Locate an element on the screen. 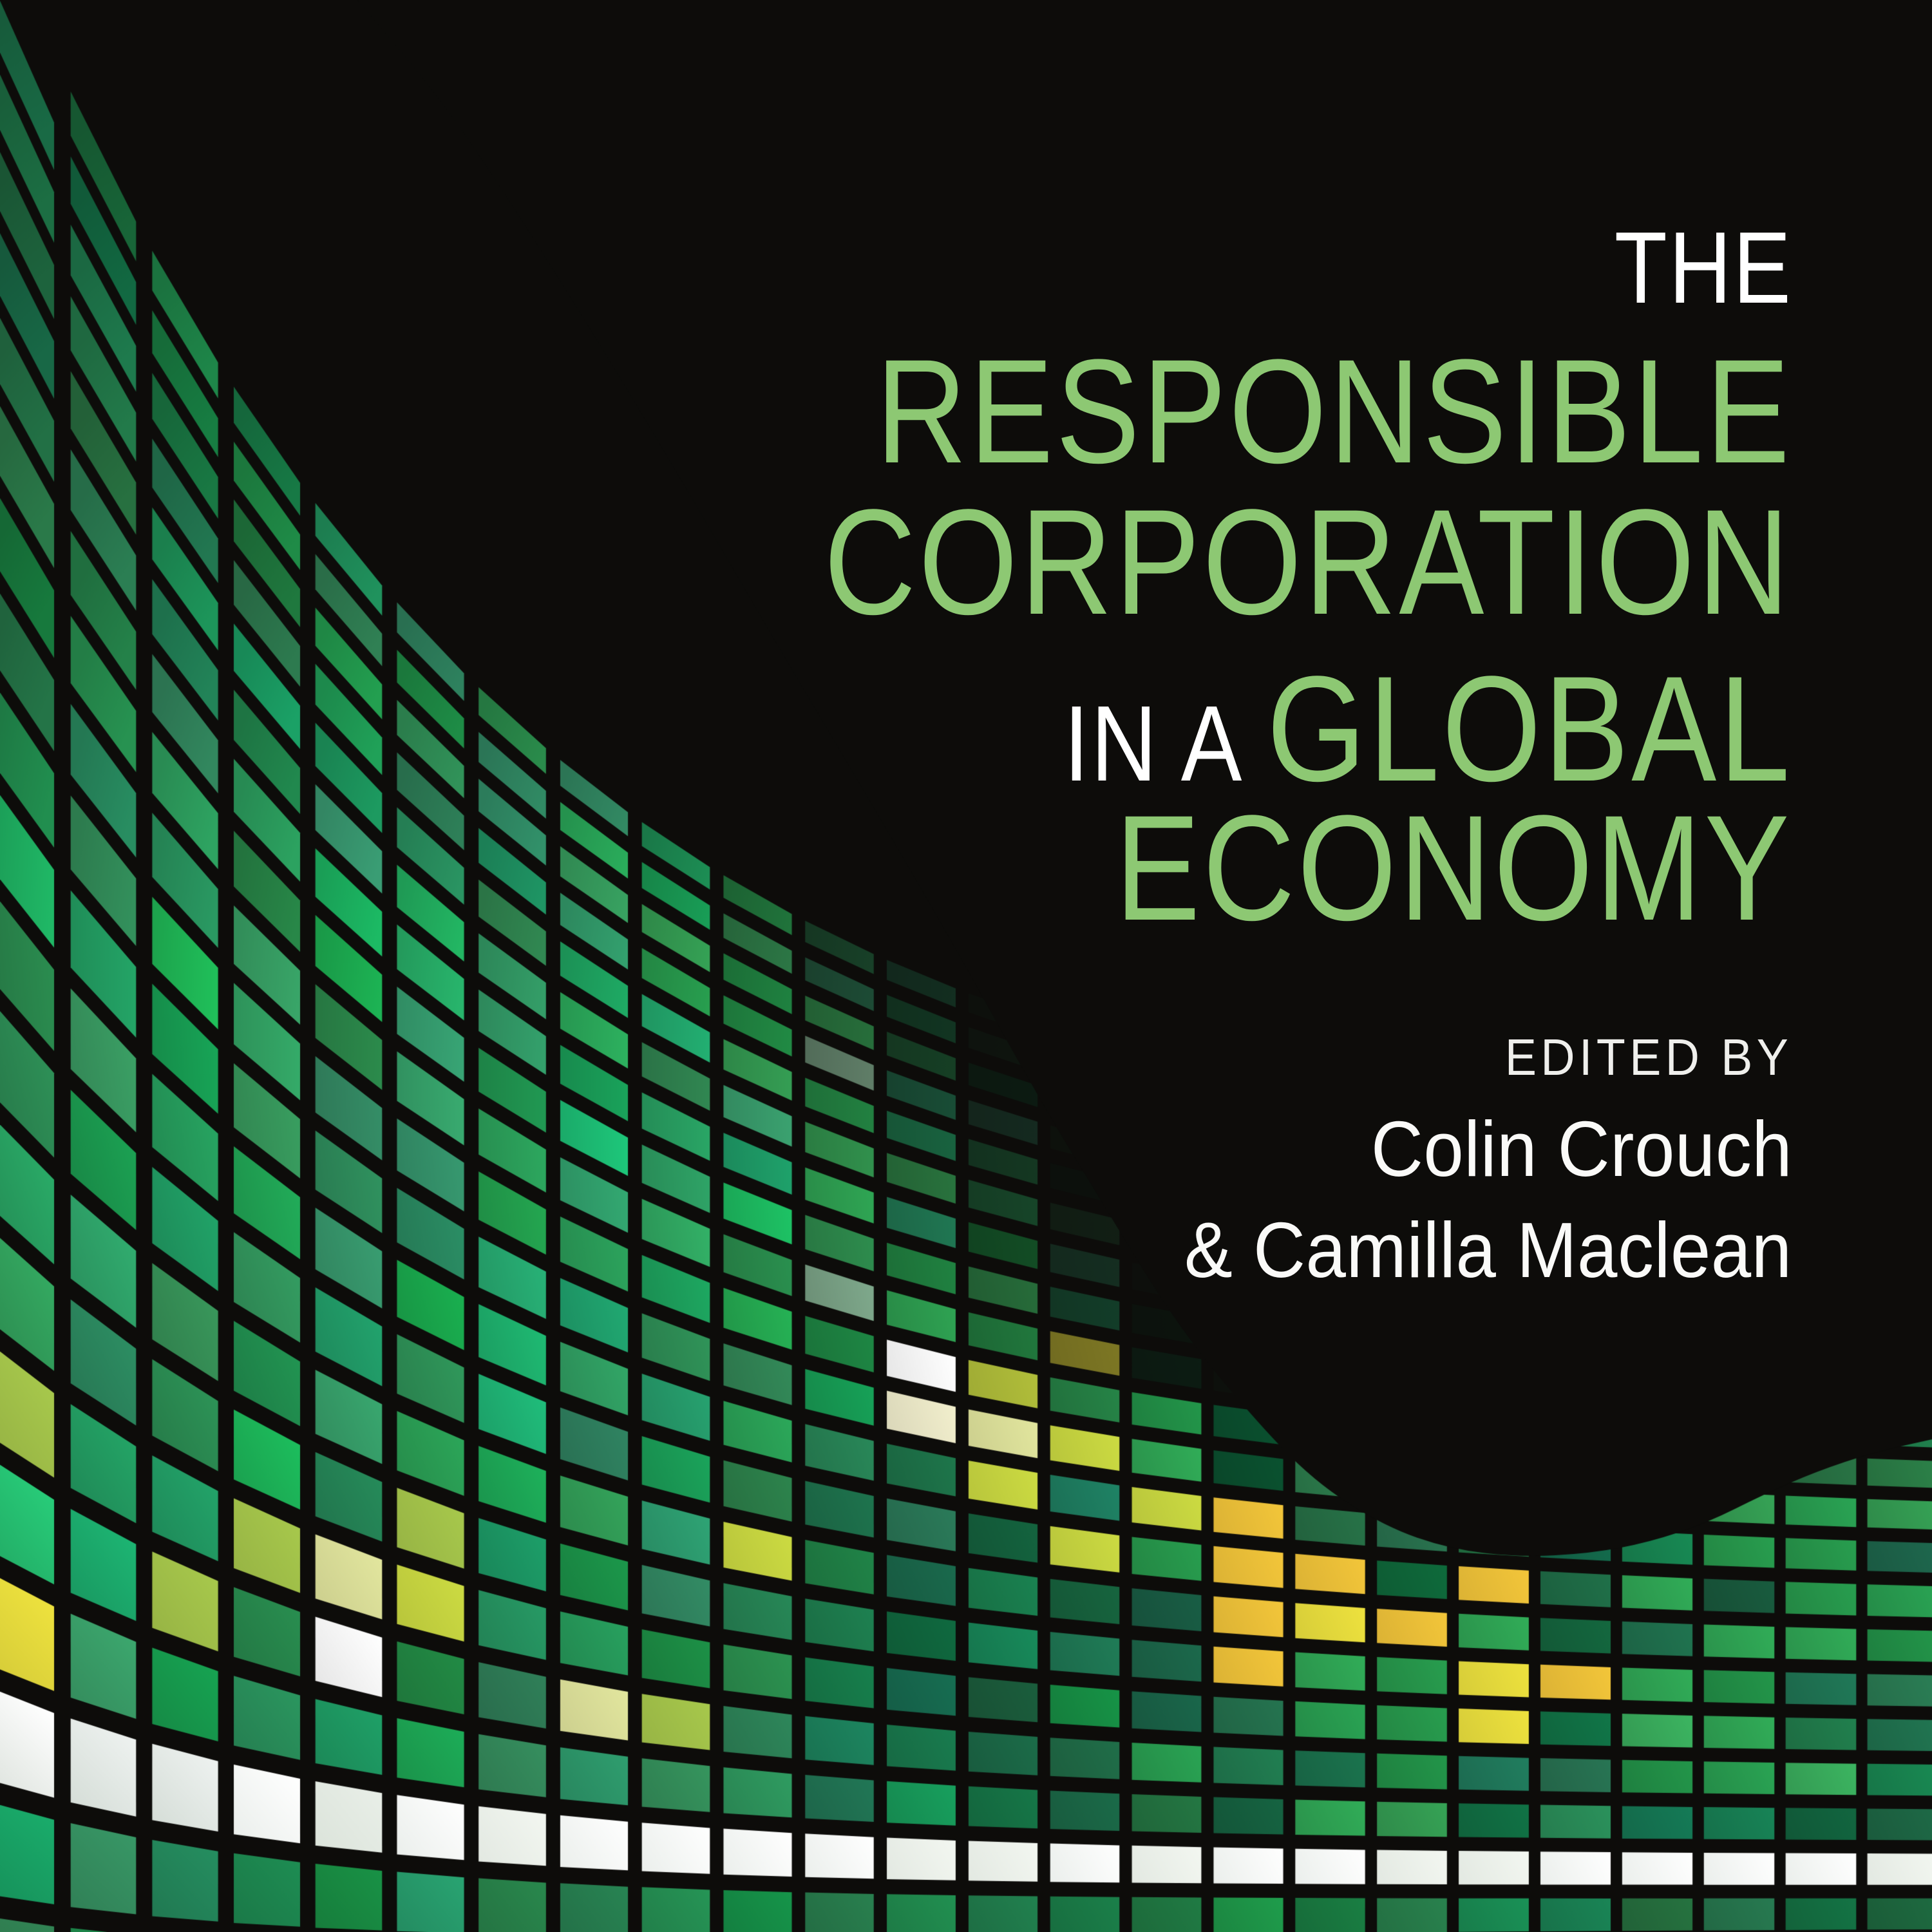 The width and height of the screenshot is (1932, 1932). title-line-responsible: RESPONSIBLE is located at coordinates (1334, 411).